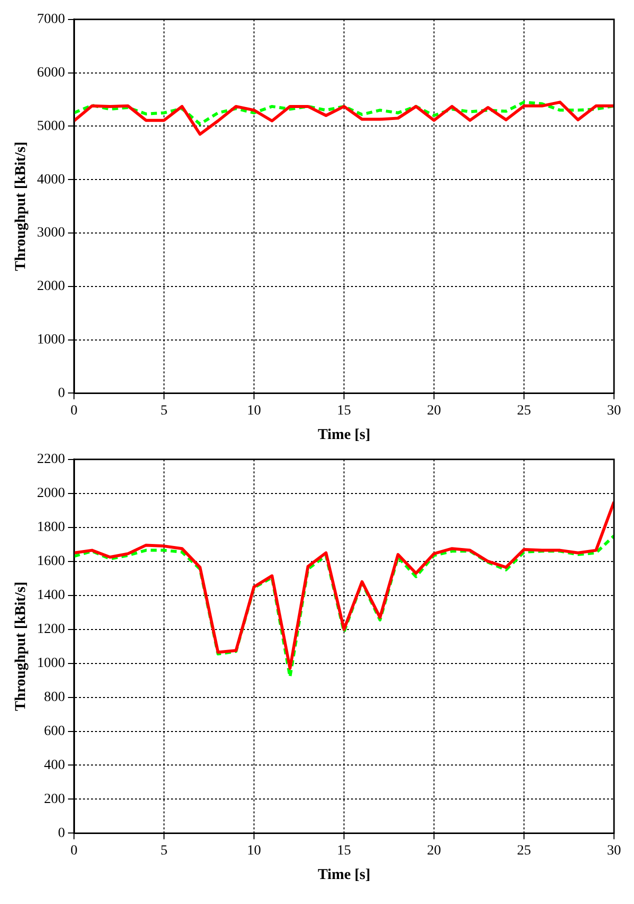 The height and width of the screenshot is (904, 634). I want to click on y-tick-label: 200, so click(54, 799).